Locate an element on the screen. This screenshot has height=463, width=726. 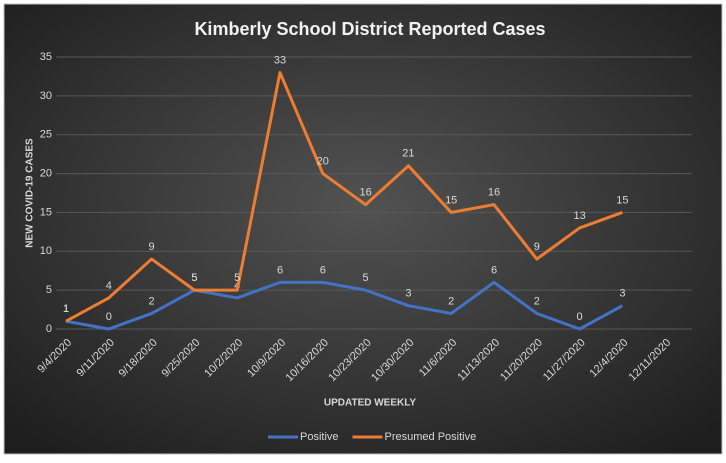
y-tick-label: 15 is located at coordinates (46, 212).